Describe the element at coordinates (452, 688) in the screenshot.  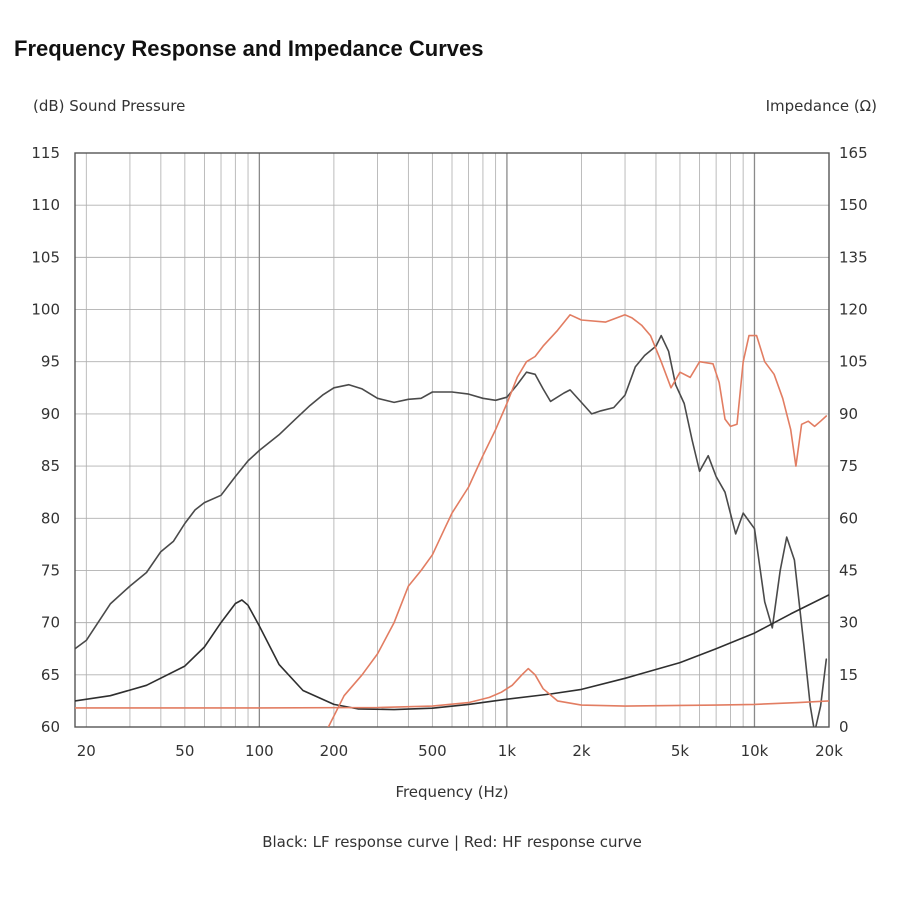
I see `series-line-hf-impedance` at that location.